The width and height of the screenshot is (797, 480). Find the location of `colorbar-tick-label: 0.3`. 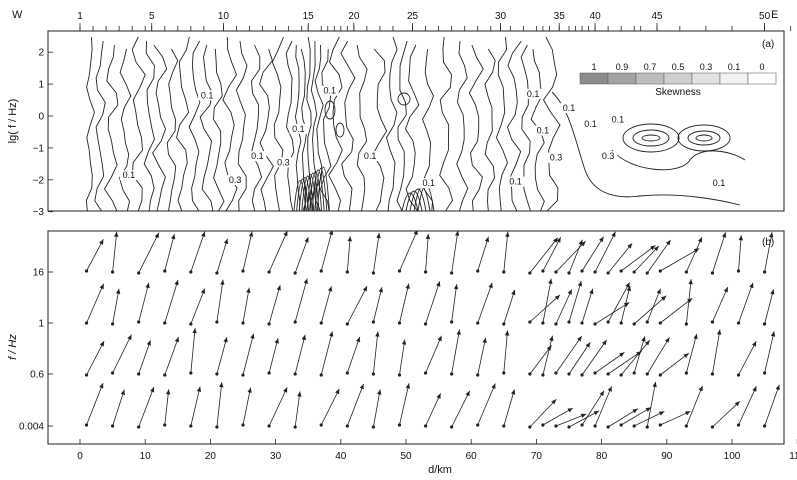

colorbar-tick-label: 0.3 is located at coordinates (706, 67).